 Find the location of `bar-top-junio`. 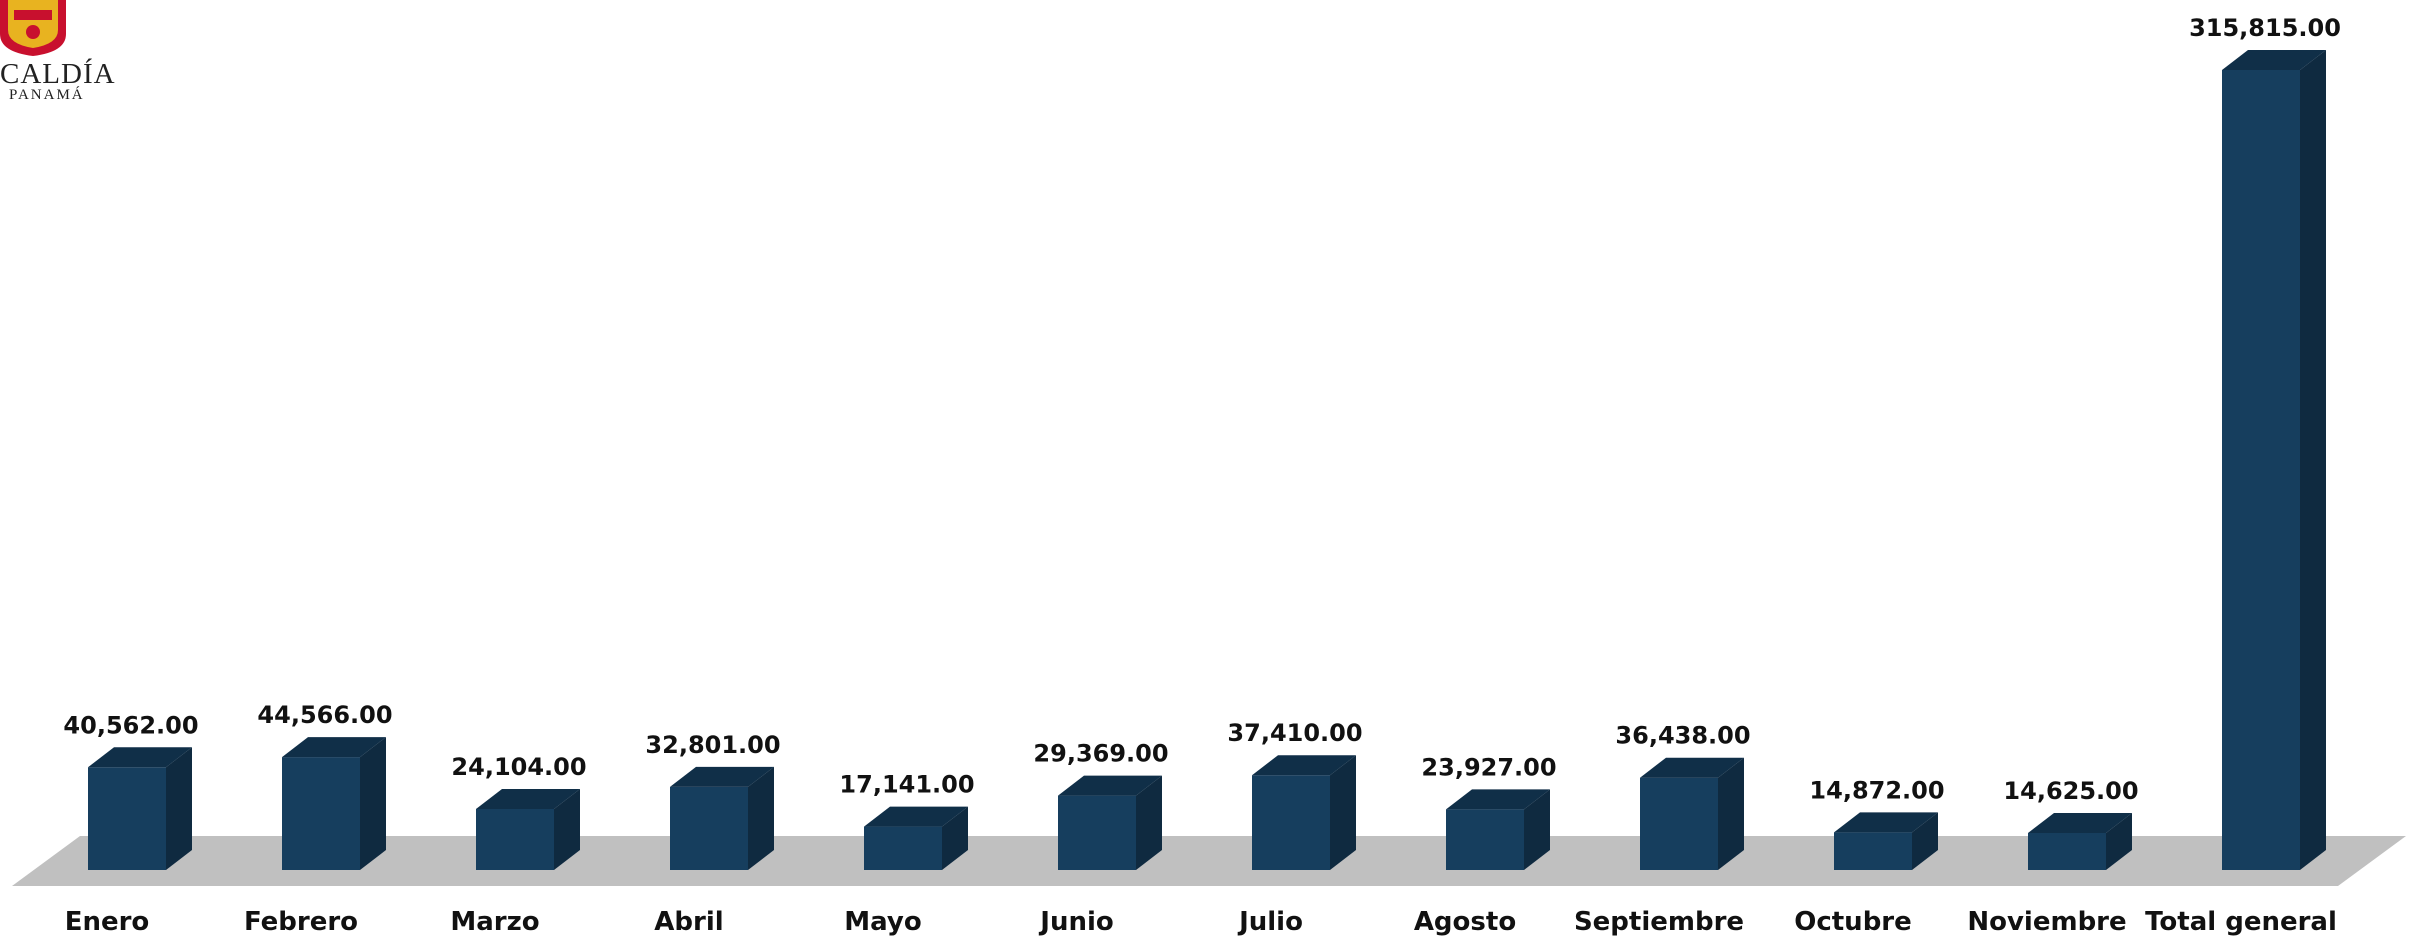

bar-top-junio is located at coordinates (1110, 785).